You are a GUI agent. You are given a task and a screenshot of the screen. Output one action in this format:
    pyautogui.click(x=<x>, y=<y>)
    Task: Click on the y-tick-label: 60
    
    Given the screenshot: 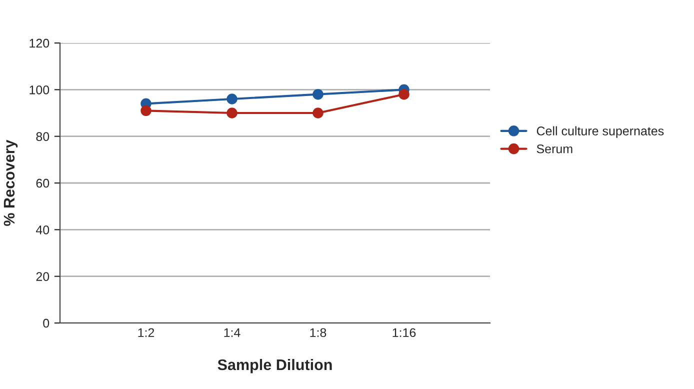 What is the action you would take?
    pyautogui.click(x=43, y=183)
    